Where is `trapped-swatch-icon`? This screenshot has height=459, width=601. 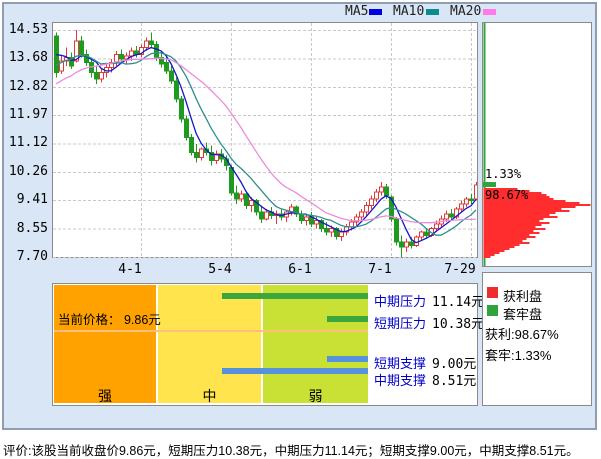
trapped-swatch-icon is located at coordinates (492, 310).